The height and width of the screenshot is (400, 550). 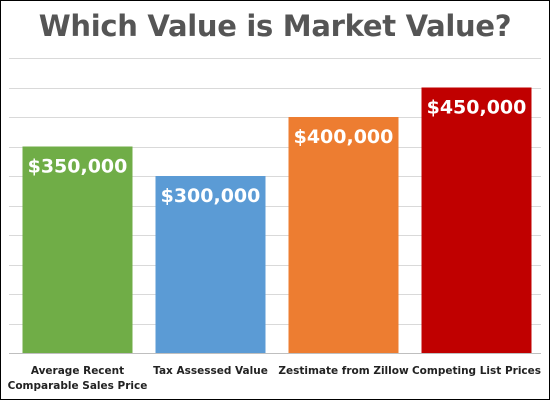 What do you see at coordinates (275, 26) in the screenshot?
I see `chart-title: Which Value is Market Value?` at bounding box center [275, 26].